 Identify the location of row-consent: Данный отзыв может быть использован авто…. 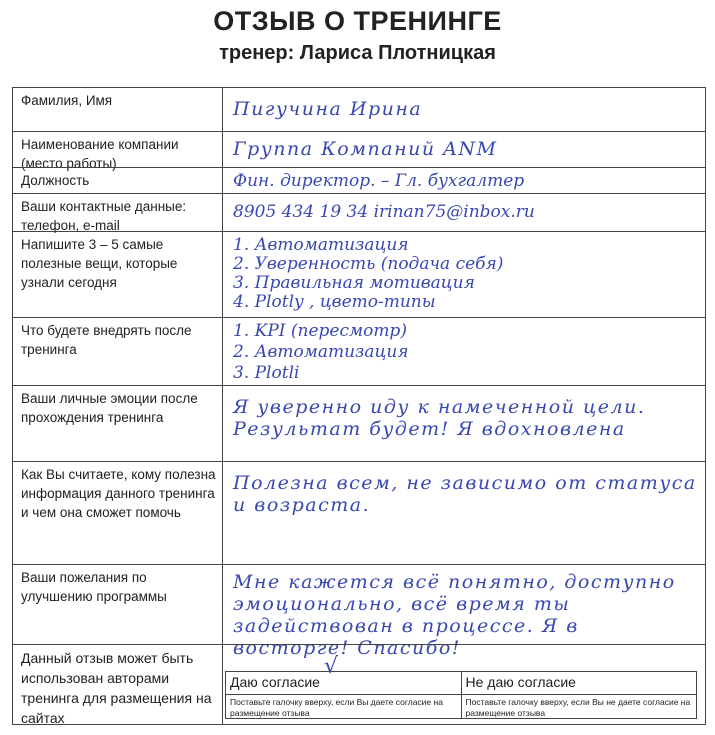
(359, 685).